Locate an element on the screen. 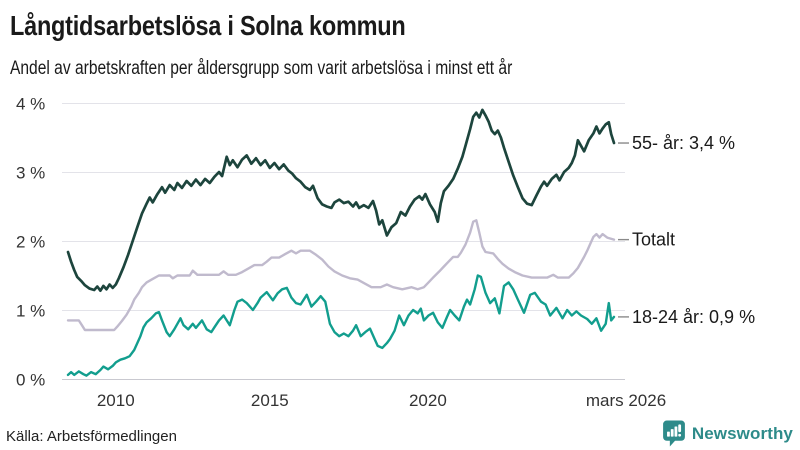 The image size is (800, 450). series-end-label: 18-24 år: 0,9 % is located at coordinates (693, 317).